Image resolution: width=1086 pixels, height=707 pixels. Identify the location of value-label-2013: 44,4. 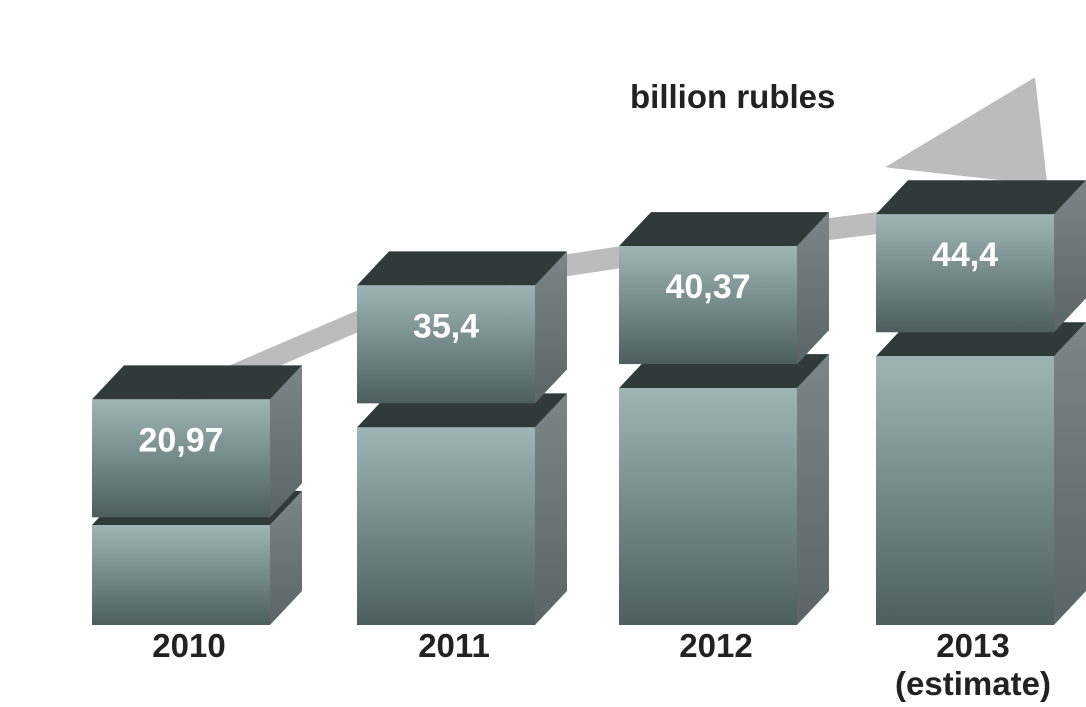
(965, 255).